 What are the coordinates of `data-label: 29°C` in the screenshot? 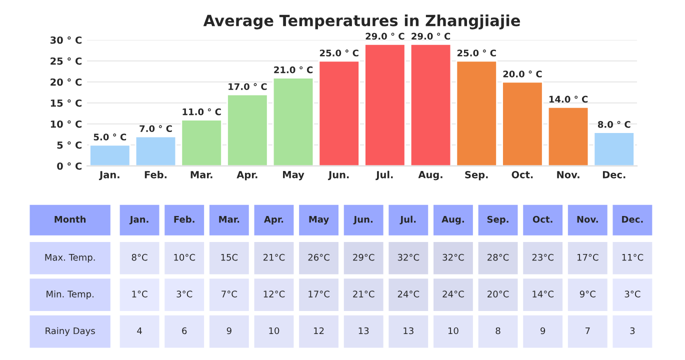 It's located at (363, 257).